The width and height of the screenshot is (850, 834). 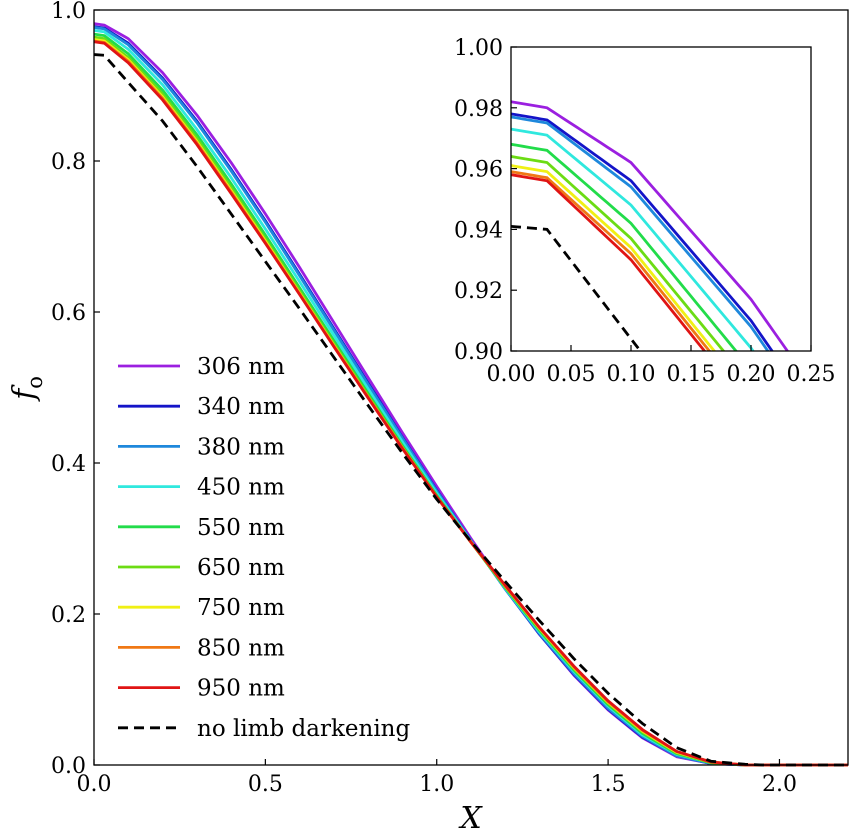 What do you see at coordinates (75, 389) in the screenshot?
I see `main-y-ticks: 0.0 0.2 0.4 0.6 0.8 1.0` at bounding box center [75, 389].